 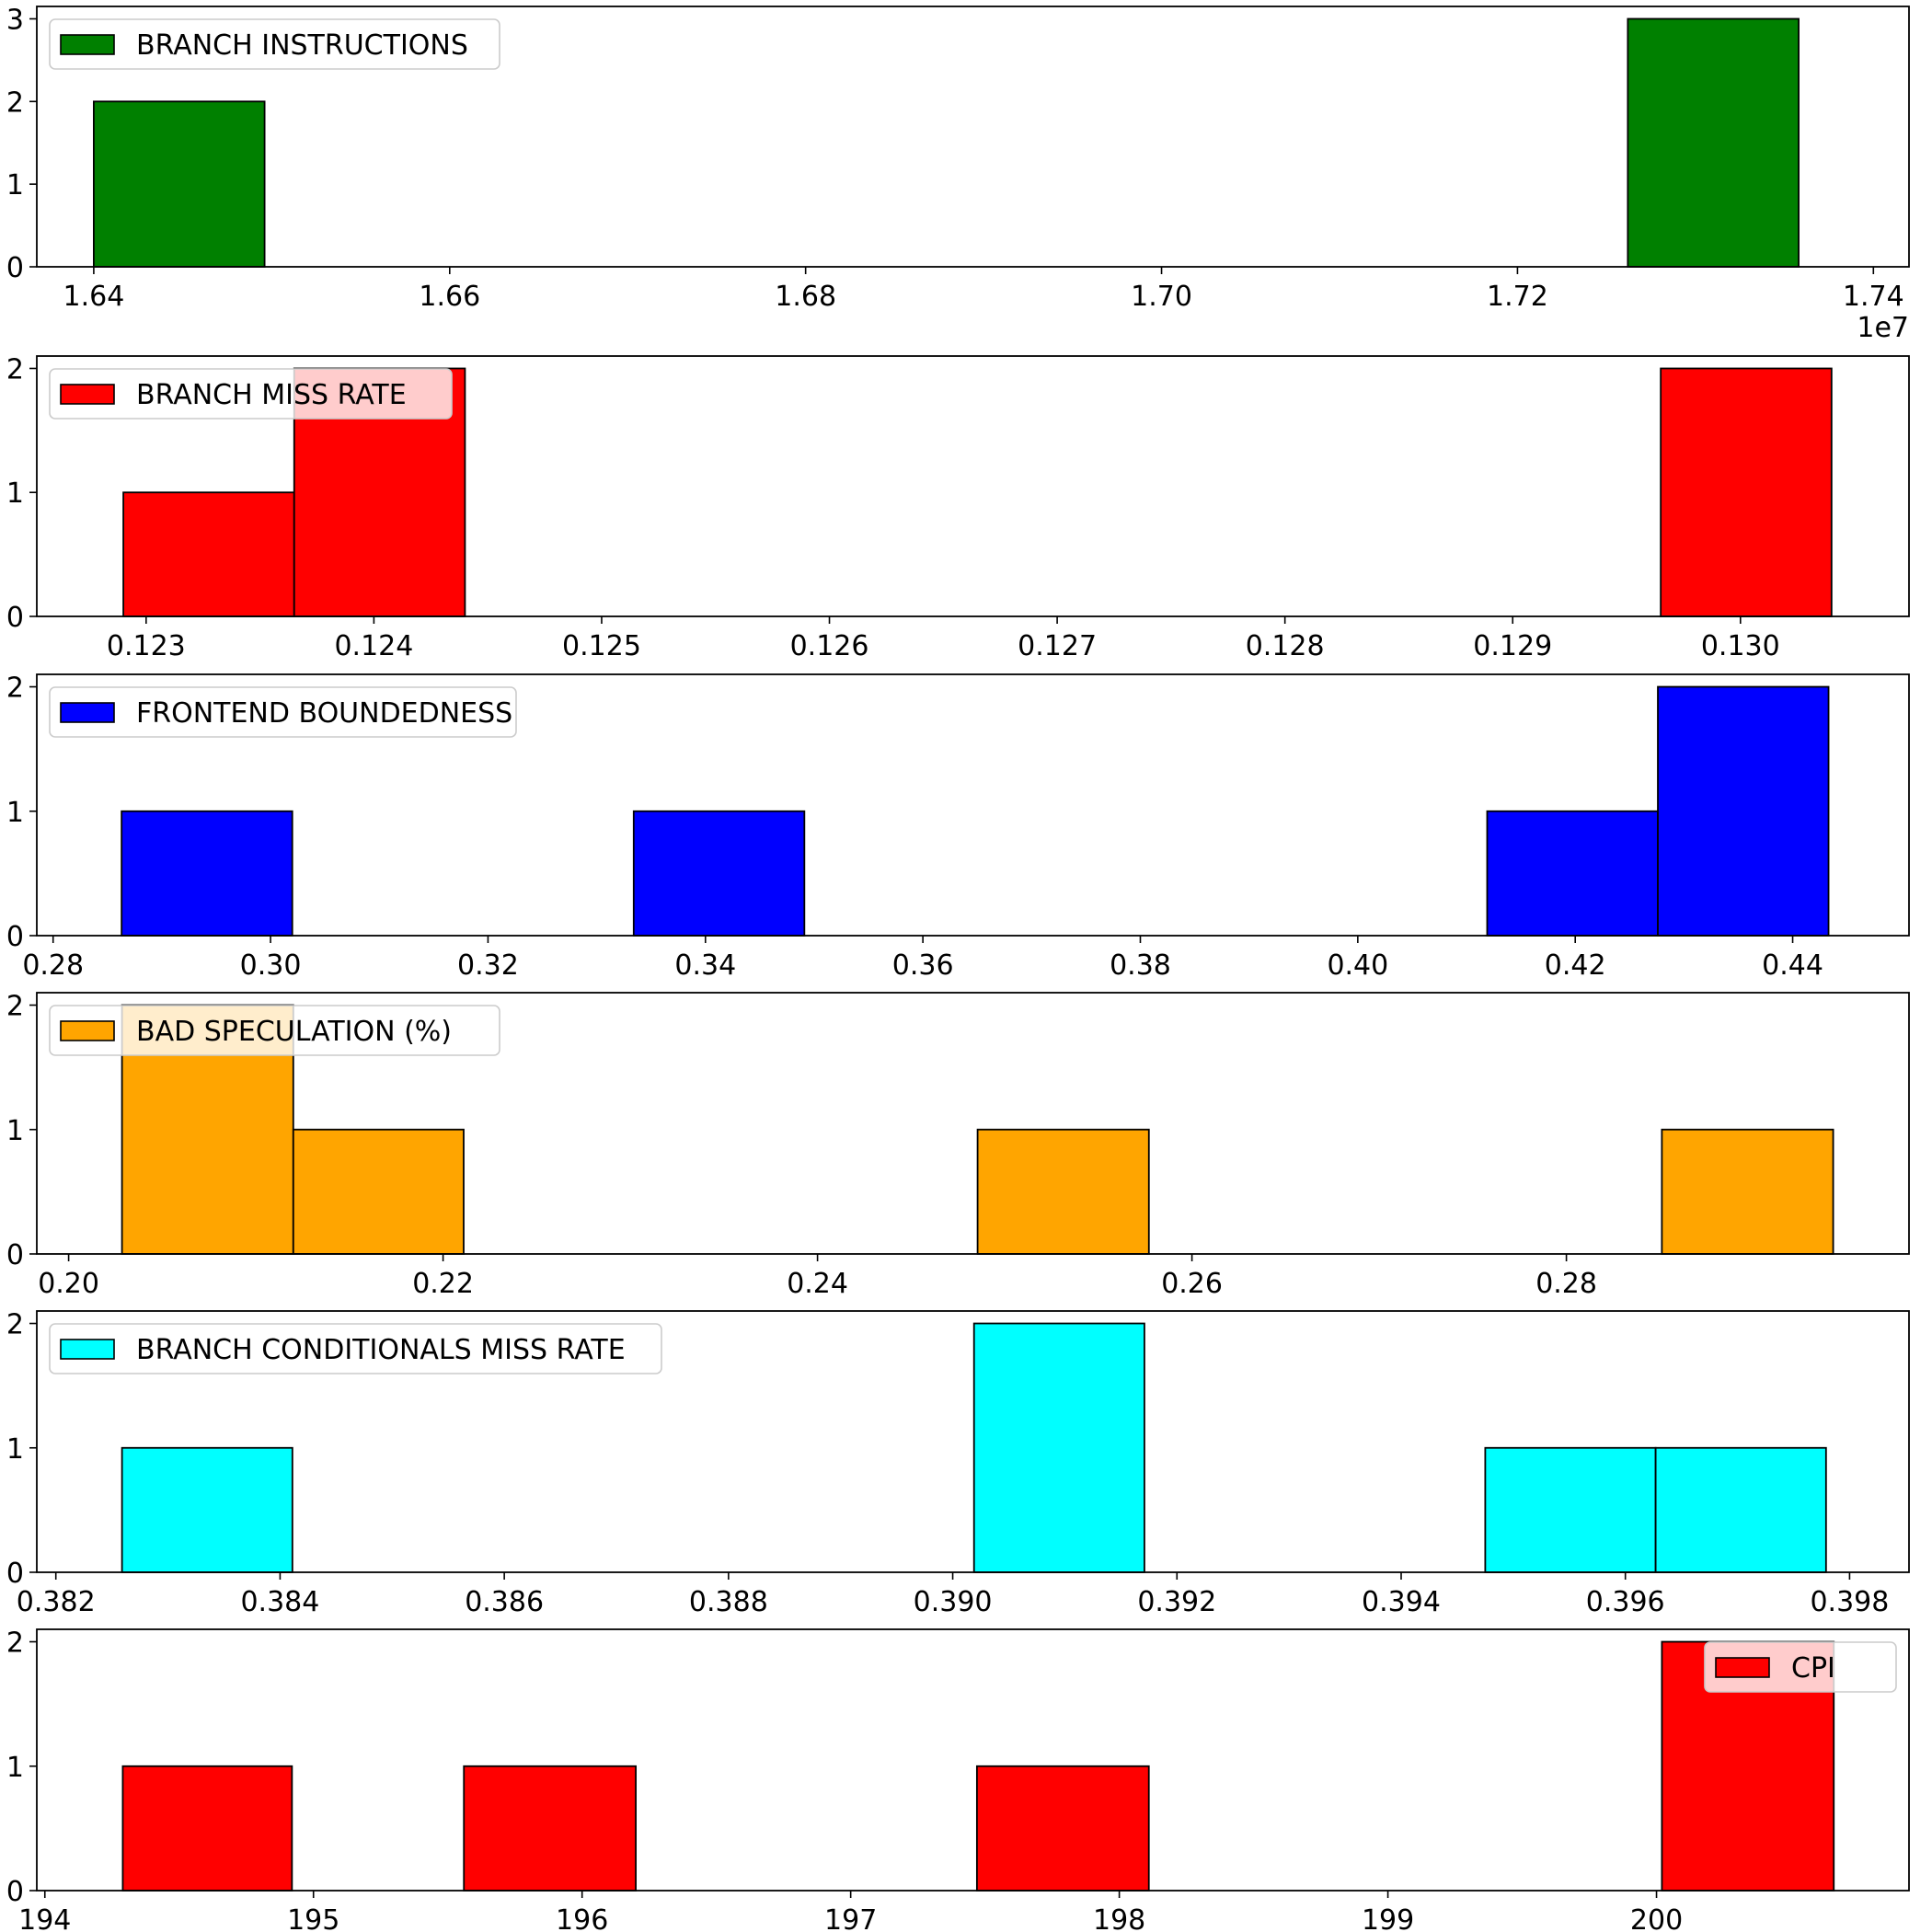 What do you see at coordinates (1388, 1918) in the screenshot?
I see `x-tick-label: 199` at bounding box center [1388, 1918].